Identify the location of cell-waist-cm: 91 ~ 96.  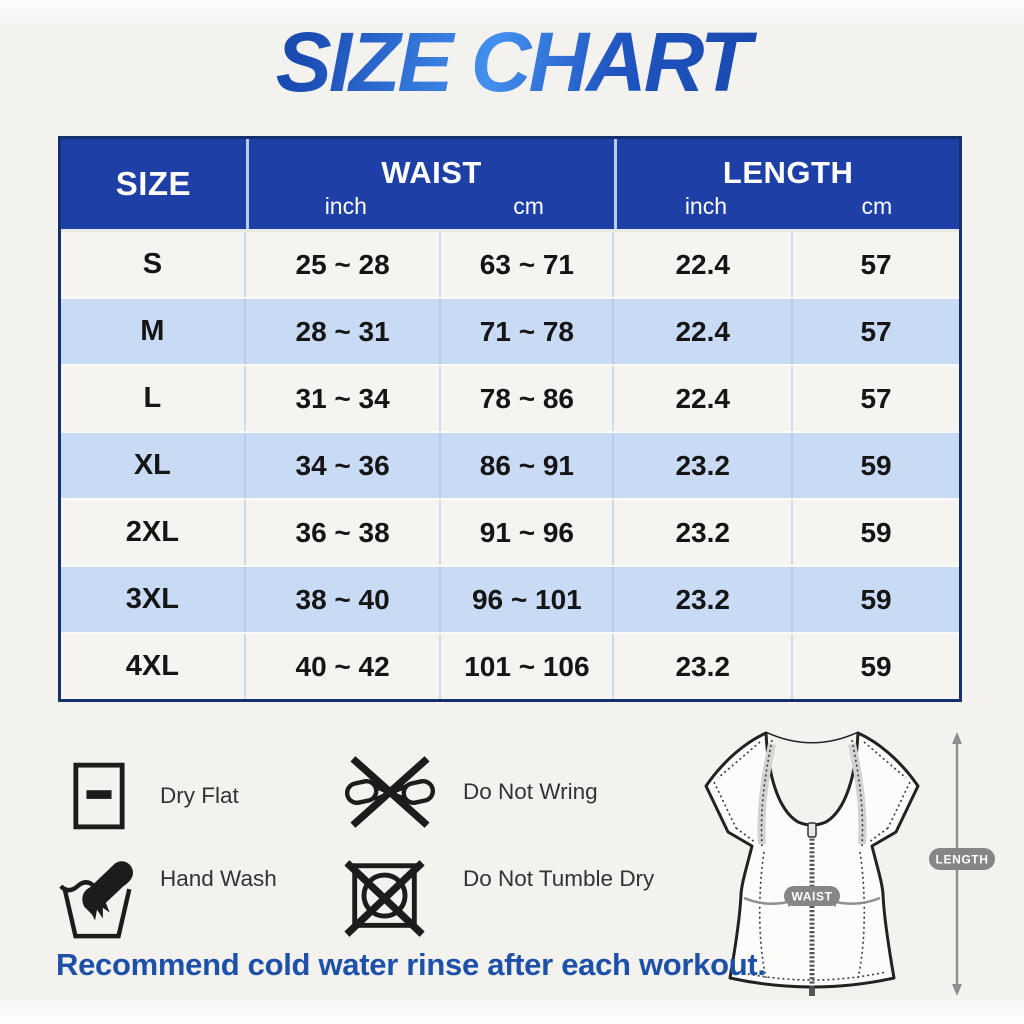
(528, 532).